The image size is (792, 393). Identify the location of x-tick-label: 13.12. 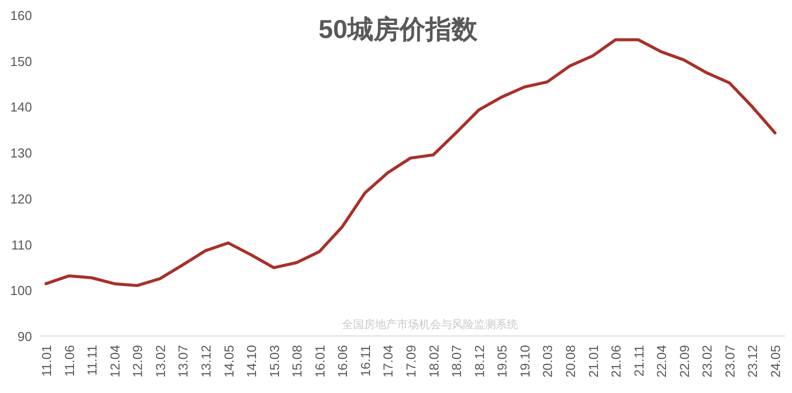
(206, 361).